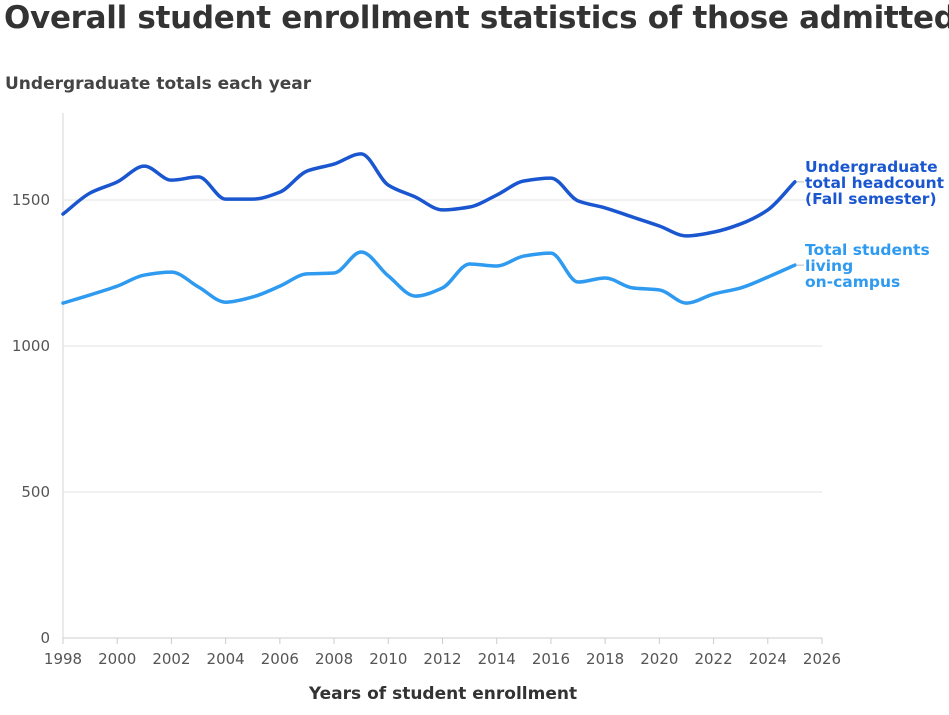 The image size is (949, 715). I want to click on y-tick-label: 1500, so click(31, 200).